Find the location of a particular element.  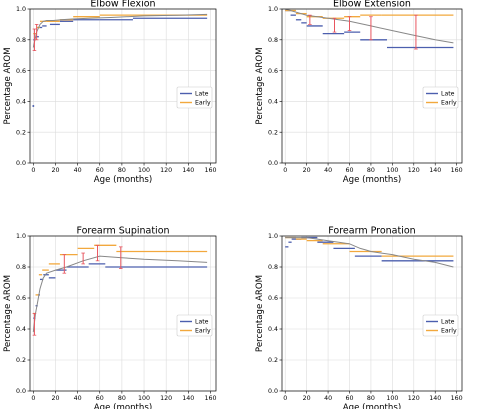

chart-title: Forearm Pronation is located at coordinates (371, 231).